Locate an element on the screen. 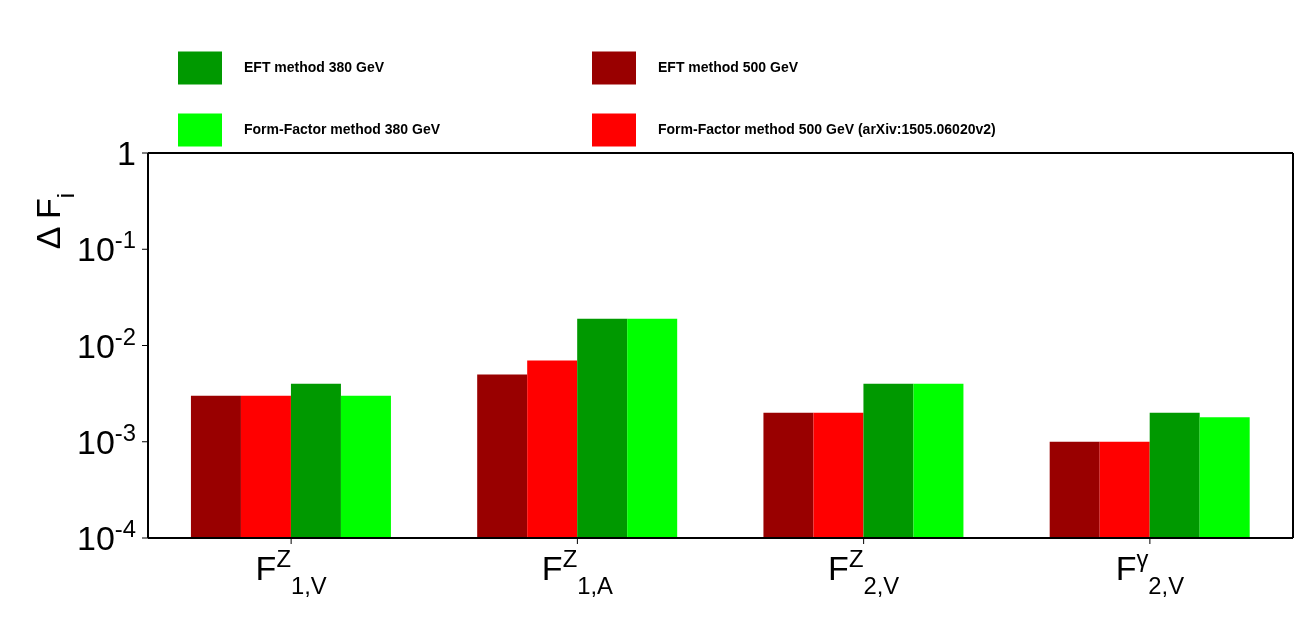  y-tick-label: 10$^{-2}$ is located at coordinates (106, 343).